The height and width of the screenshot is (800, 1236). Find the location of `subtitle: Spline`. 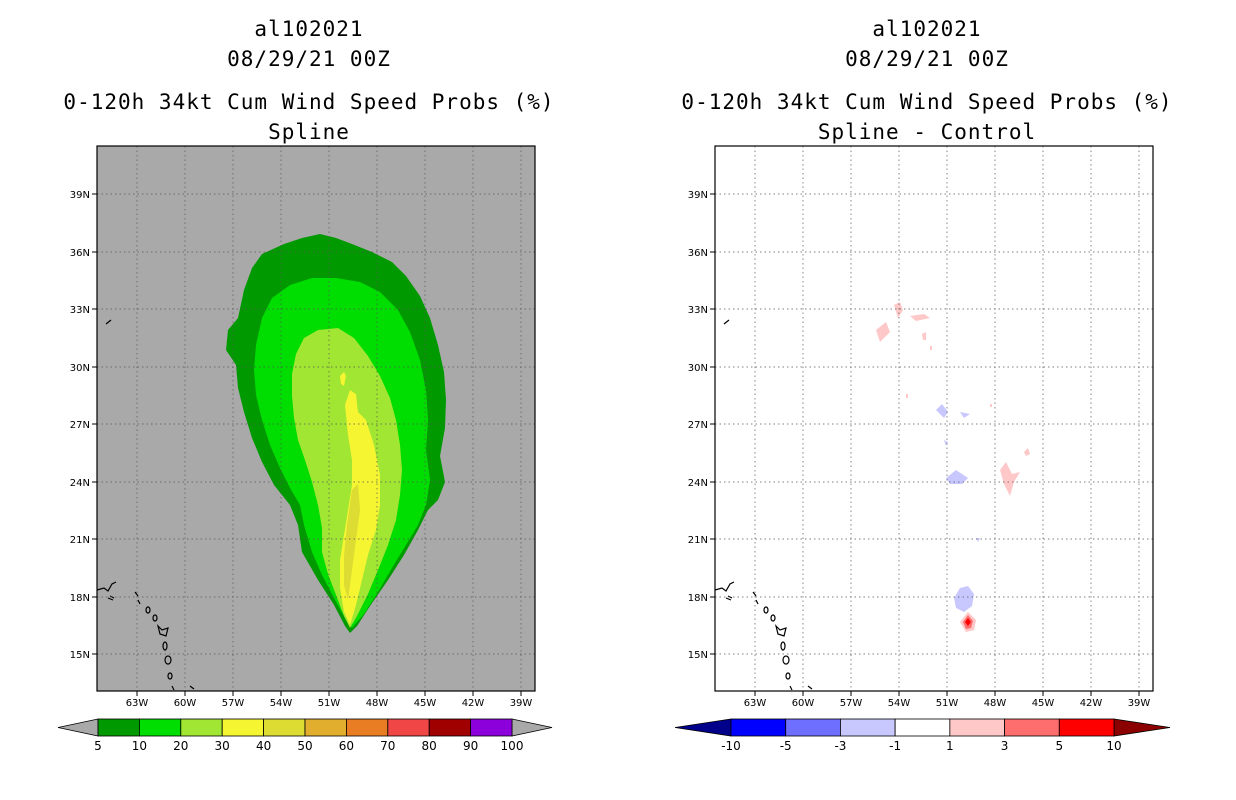

subtitle: Spline is located at coordinates (309, 132).